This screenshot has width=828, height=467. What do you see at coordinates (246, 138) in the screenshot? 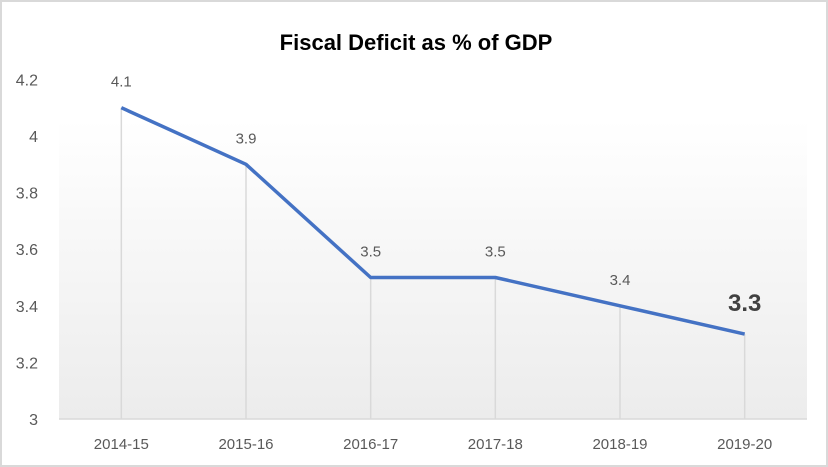
I see `data-label: 3.9` at bounding box center [246, 138].